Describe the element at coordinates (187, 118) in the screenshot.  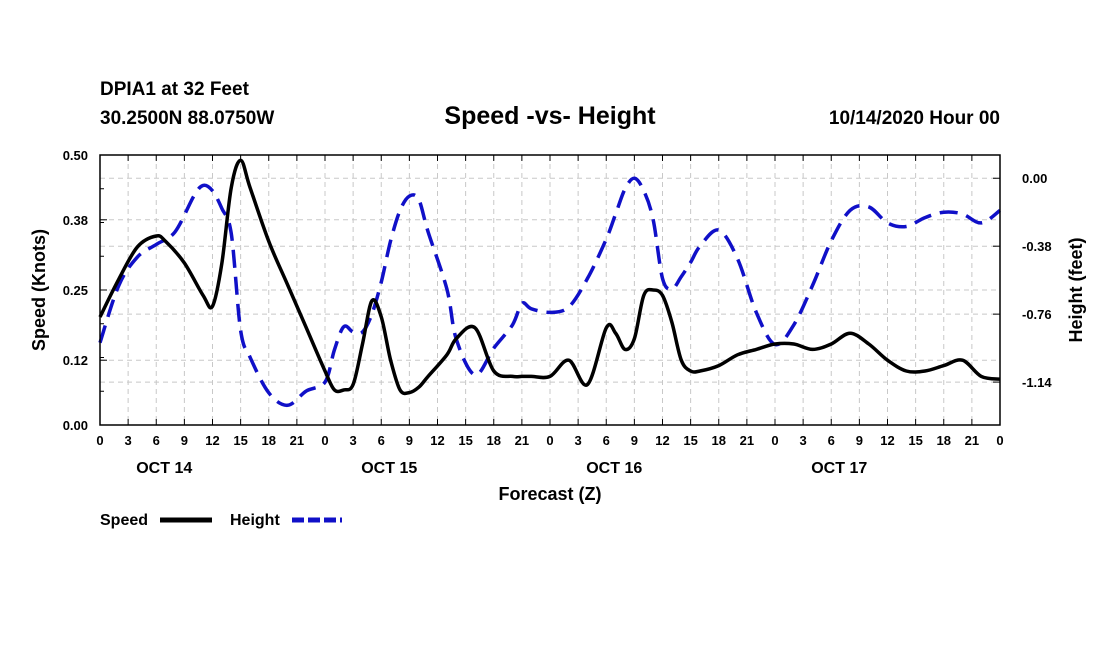
I see `coords-label: 30.2500N 88.0750W` at that location.